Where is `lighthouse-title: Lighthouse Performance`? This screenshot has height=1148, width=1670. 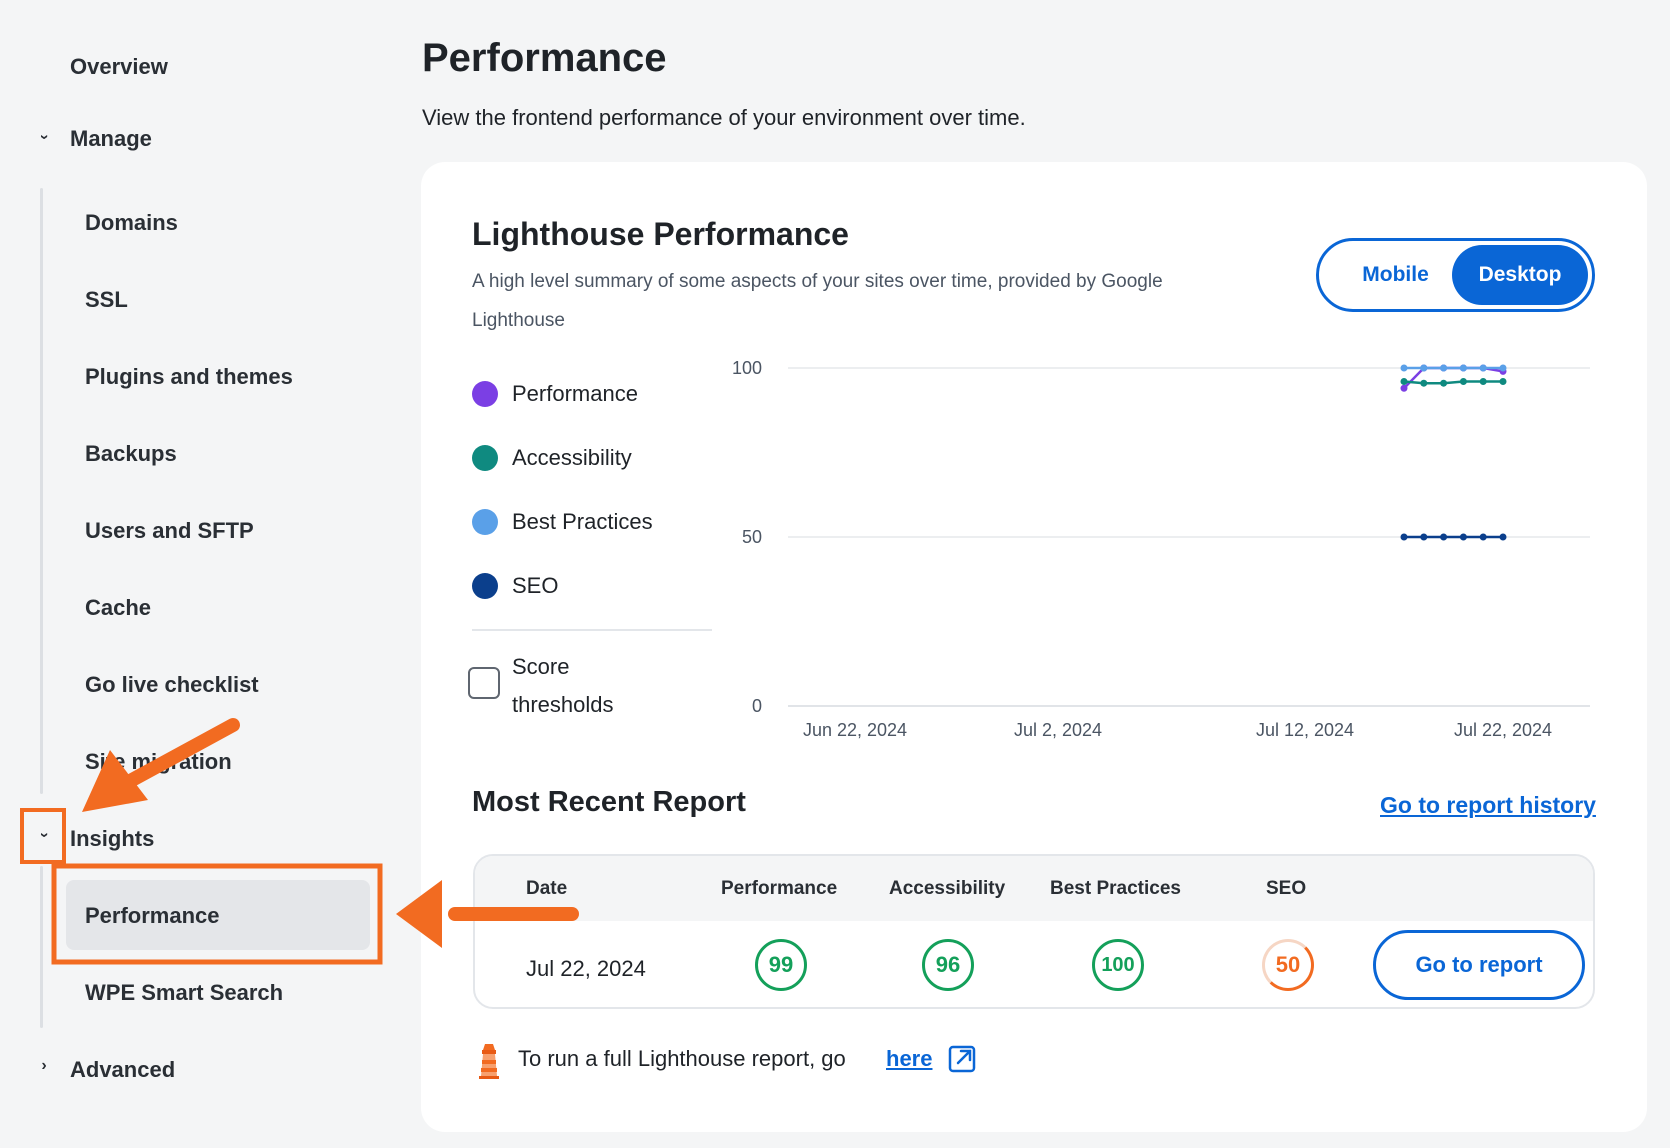 lighthouse-title: Lighthouse Performance is located at coordinates (660, 234).